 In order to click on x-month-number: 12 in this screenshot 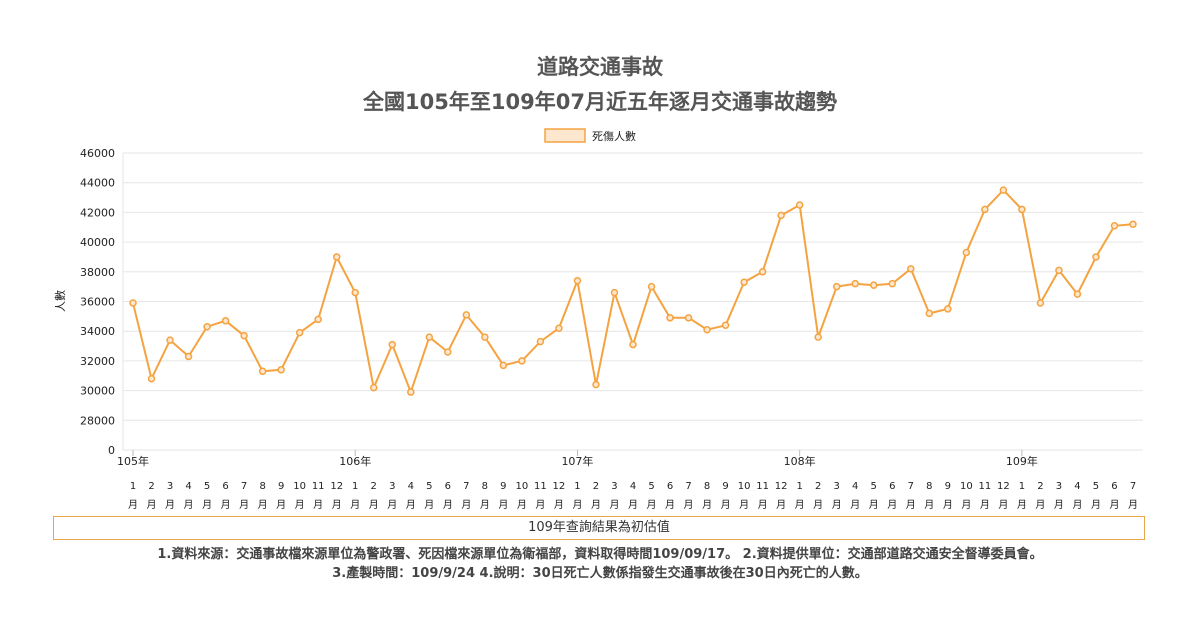, I will do `click(559, 486)`.